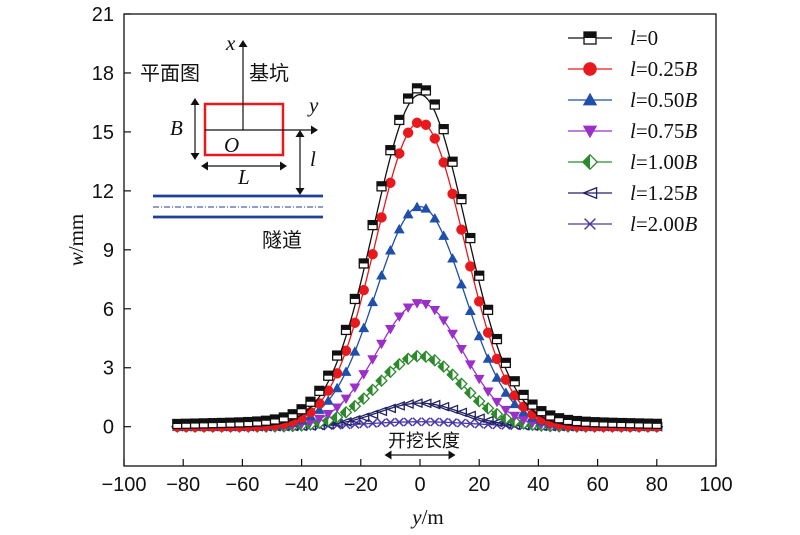  I want to click on y-tick-label: 18, so click(103, 74).